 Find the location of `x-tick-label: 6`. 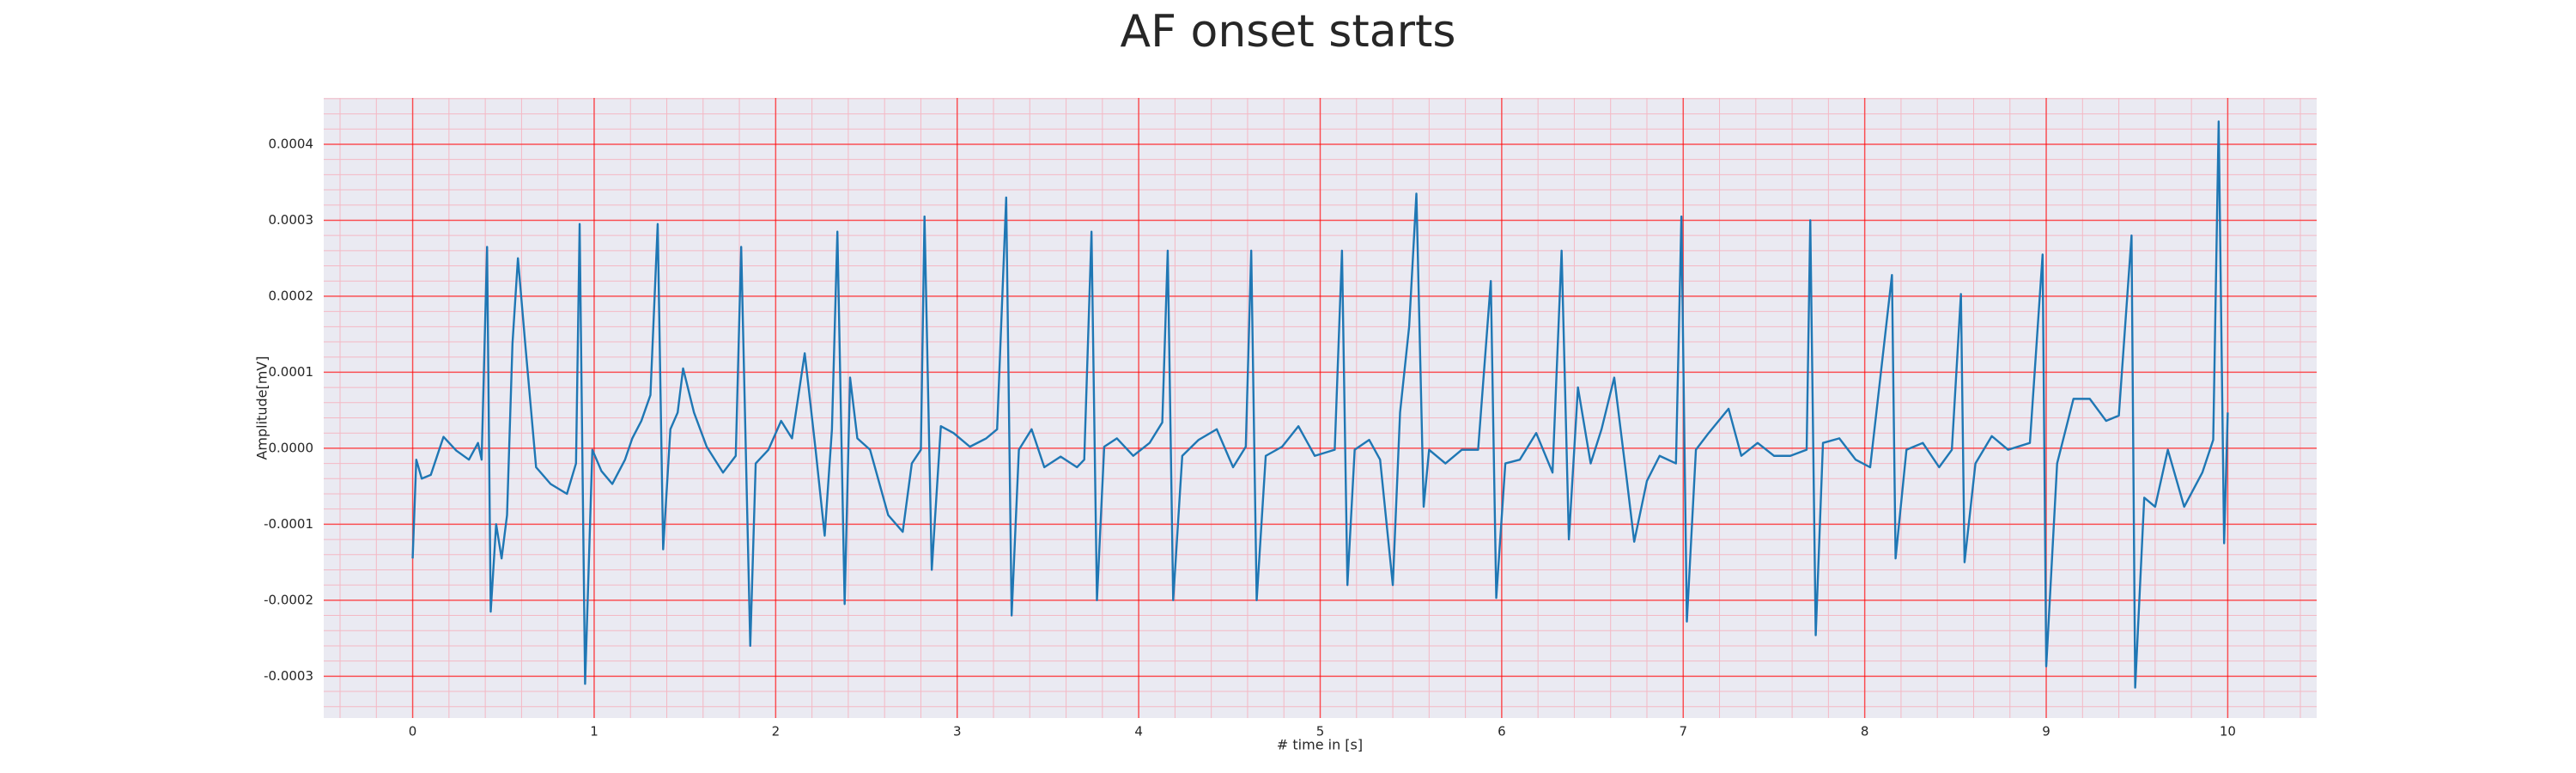

x-tick-label: 6 is located at coordinates (1502, 732).